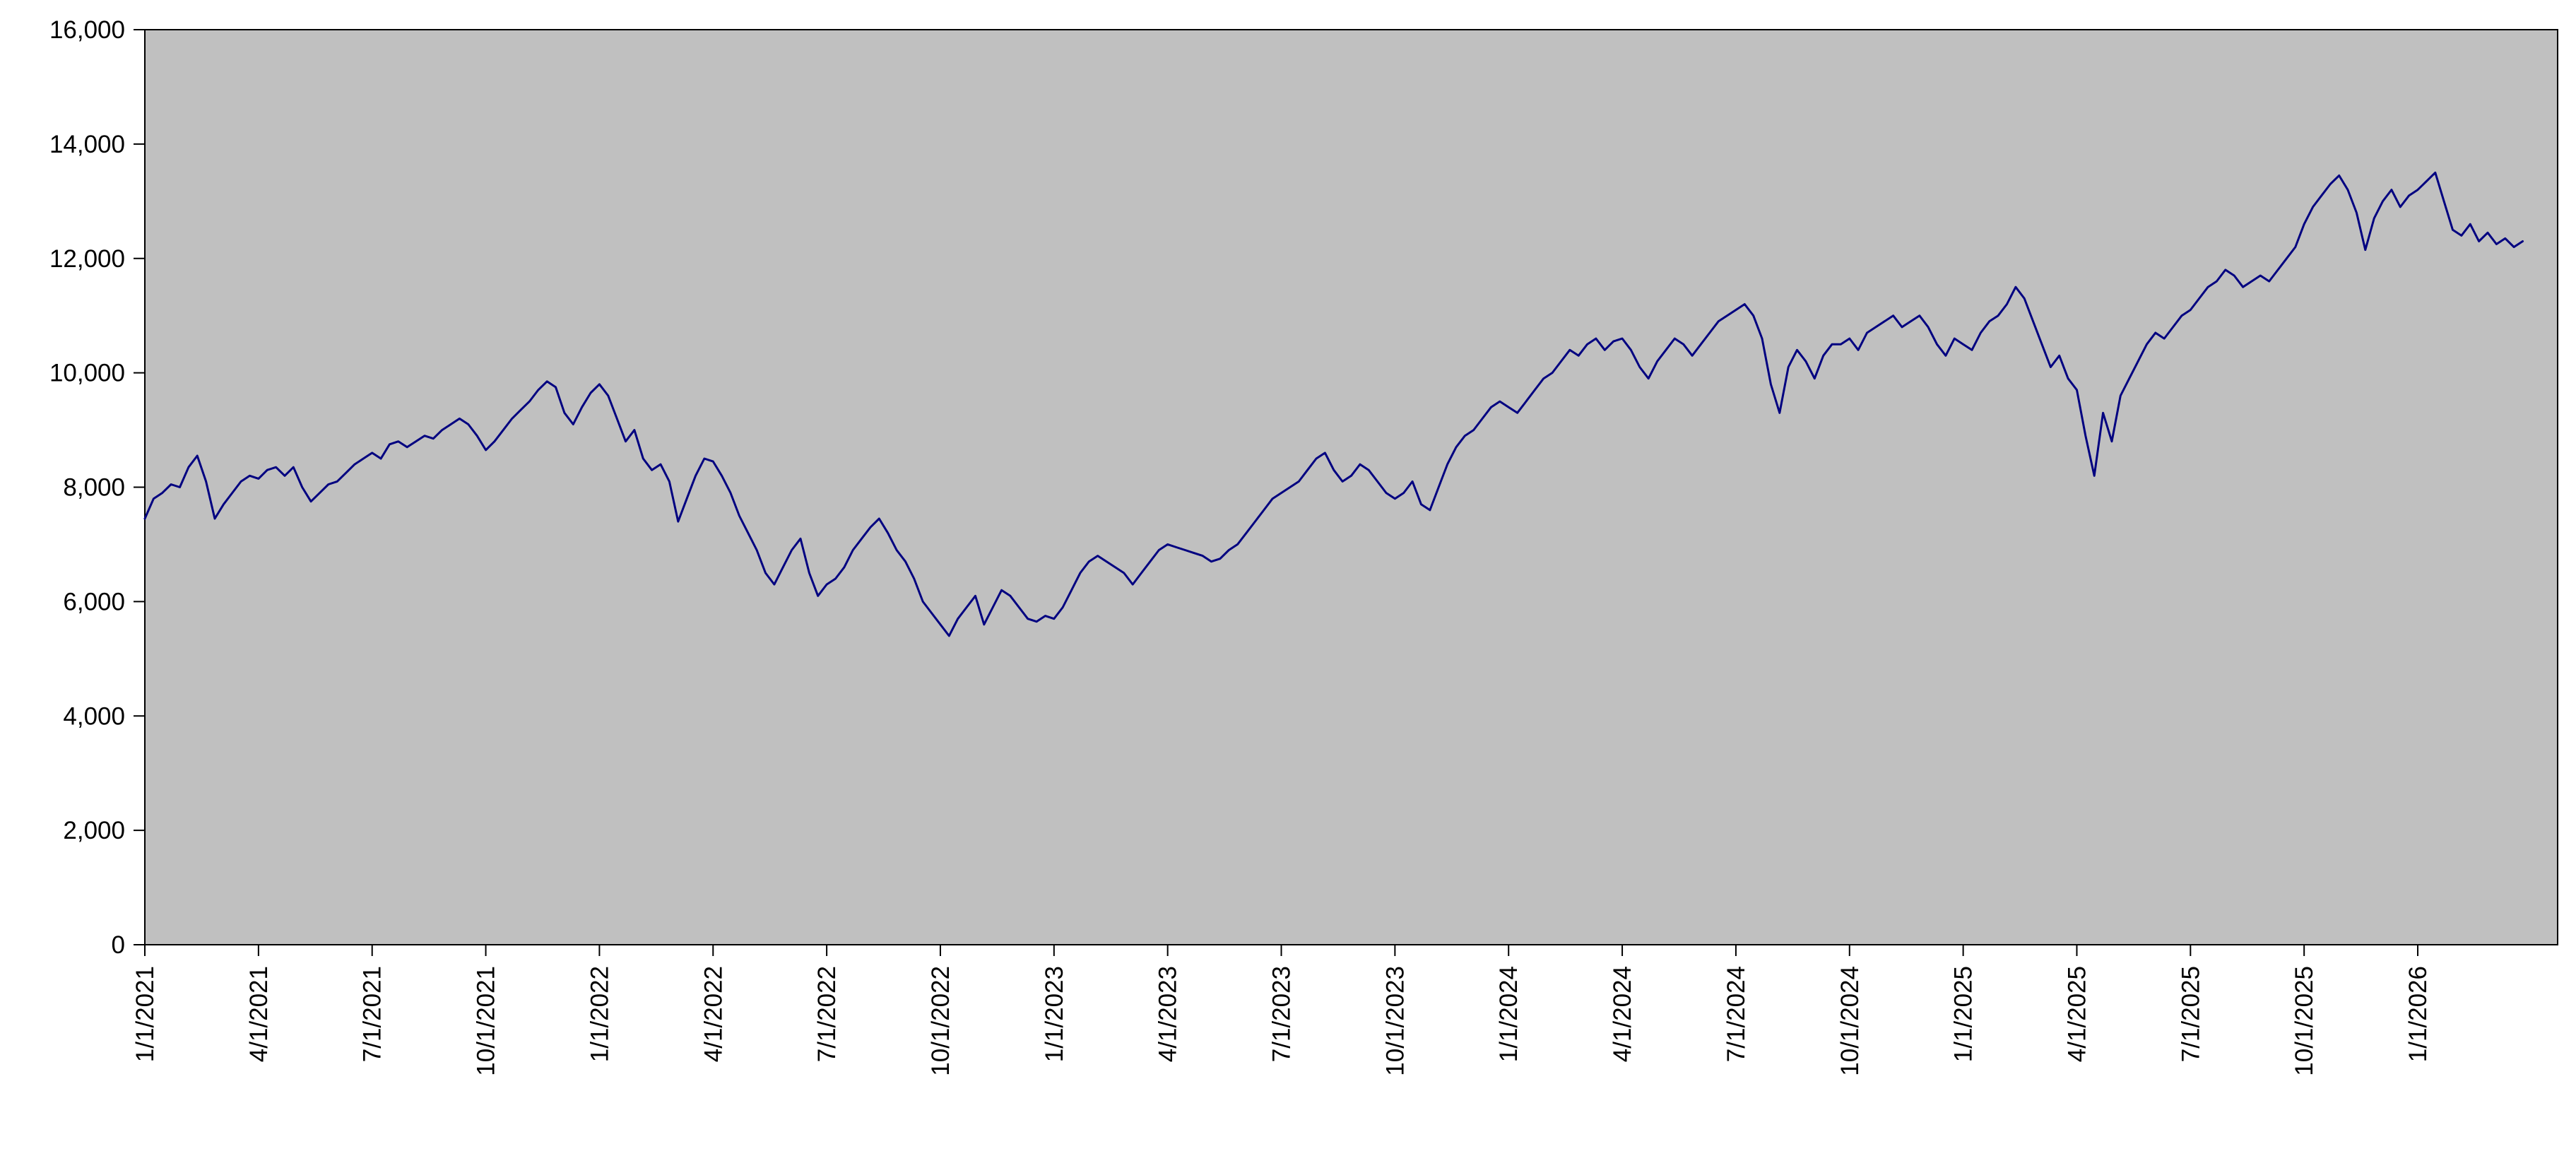 This screenshot has height=1156, width=2576. I want to click on y-axis-tick-label: 4,000, so click(94, 716).